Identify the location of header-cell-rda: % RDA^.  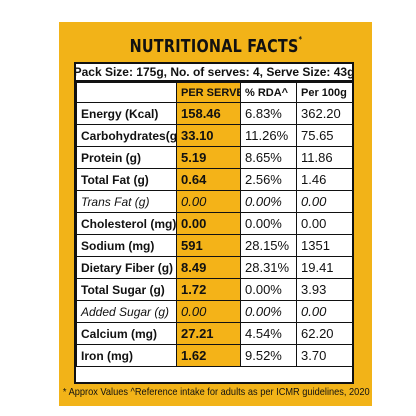
(268, 92).